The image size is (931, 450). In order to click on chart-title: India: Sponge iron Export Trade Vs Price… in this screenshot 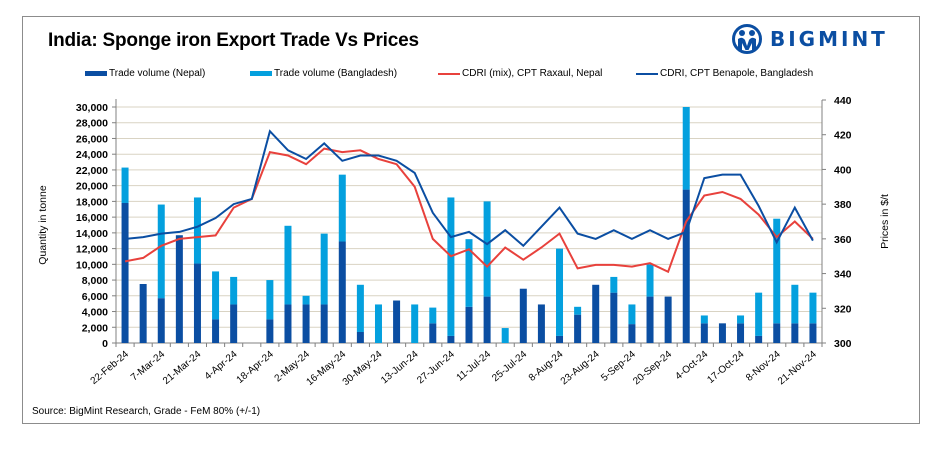, I will do `click(233, 40)`.